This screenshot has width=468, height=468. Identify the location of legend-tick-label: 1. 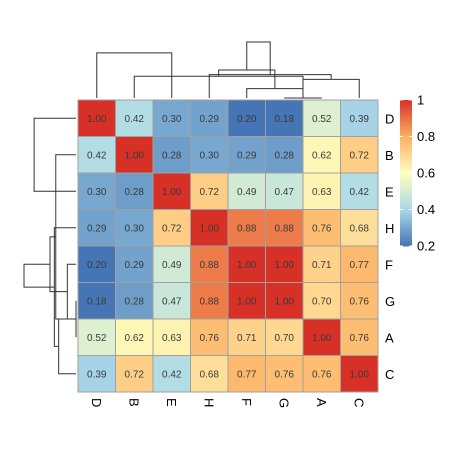
(420, 100).